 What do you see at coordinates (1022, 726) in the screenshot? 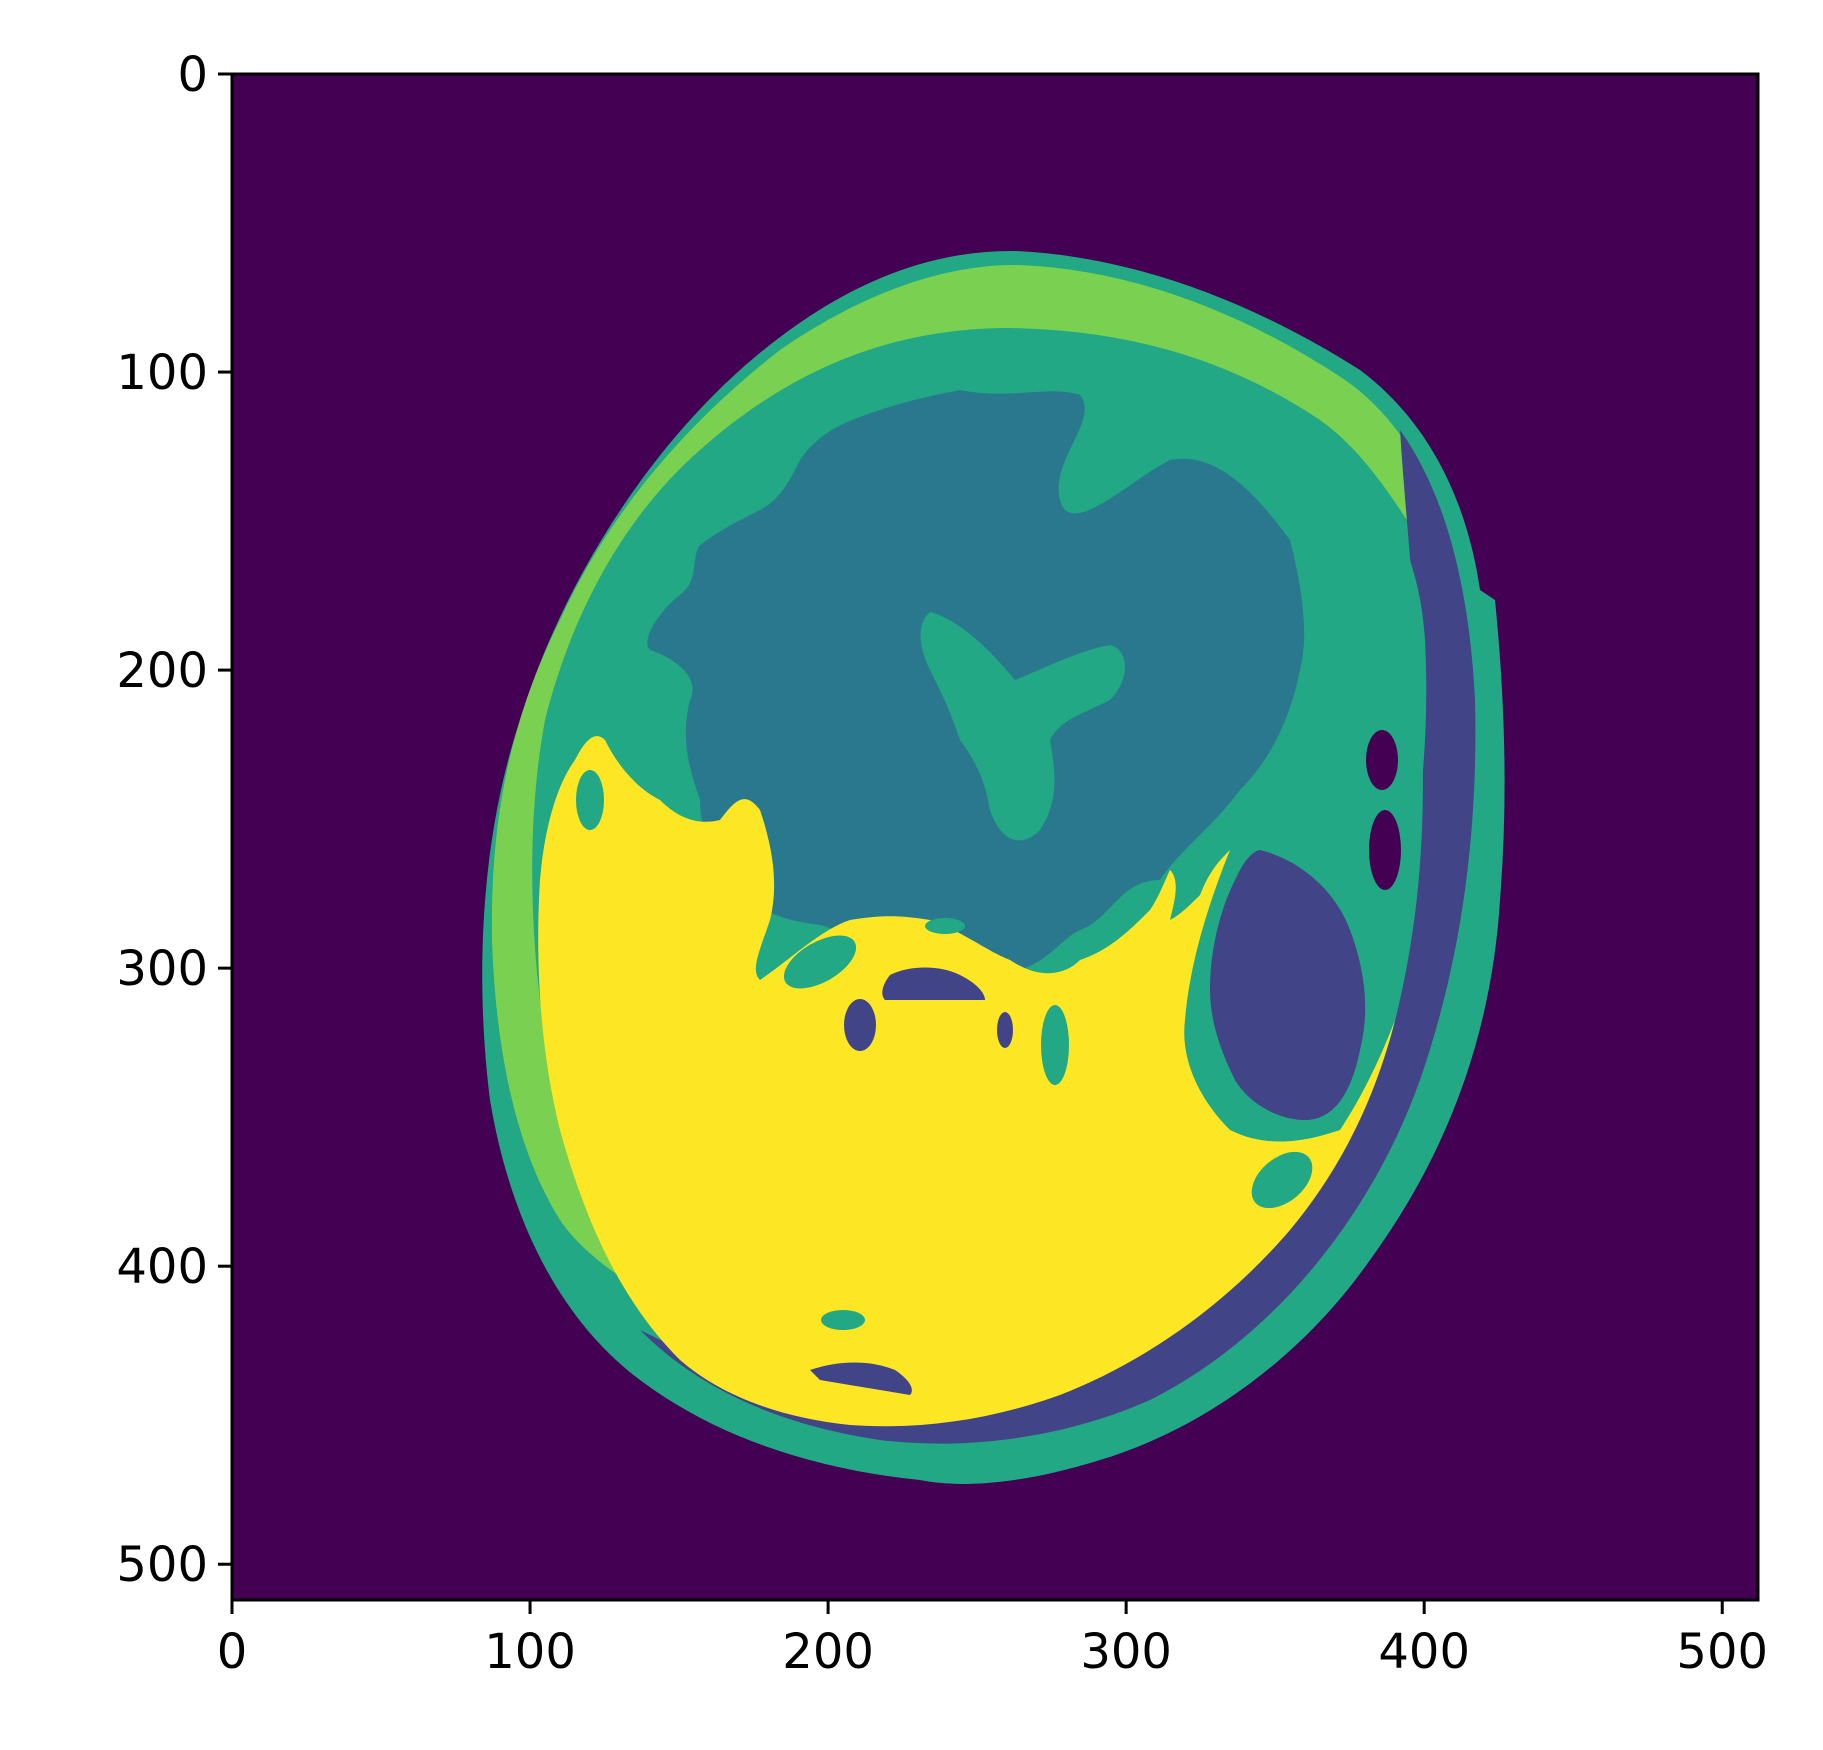
I see `midline-y-region` at bounding box center [1022, 726].